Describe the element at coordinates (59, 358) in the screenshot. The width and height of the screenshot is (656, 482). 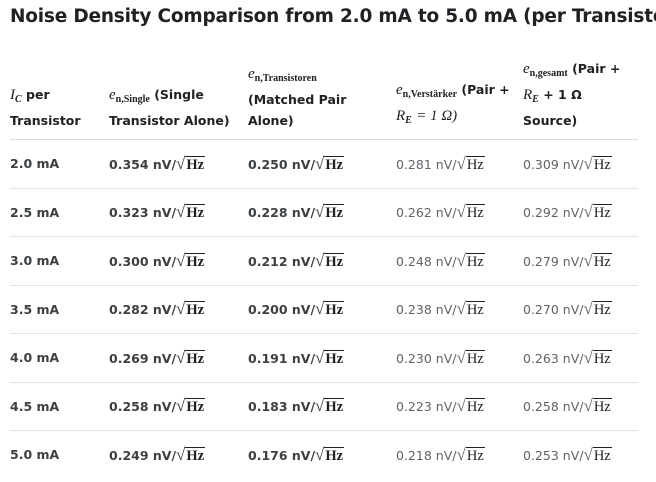
I see `cell: 4.0 mA` at that location.